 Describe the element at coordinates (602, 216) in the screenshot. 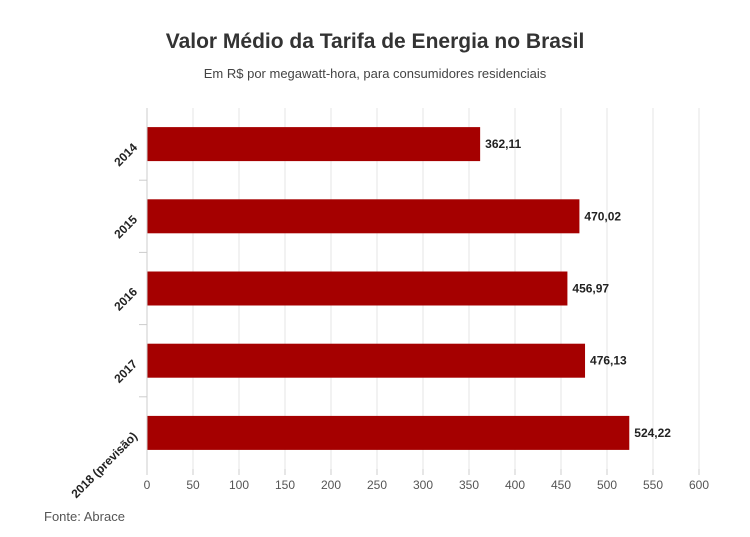

I see `data-label: 470,02` at that location.